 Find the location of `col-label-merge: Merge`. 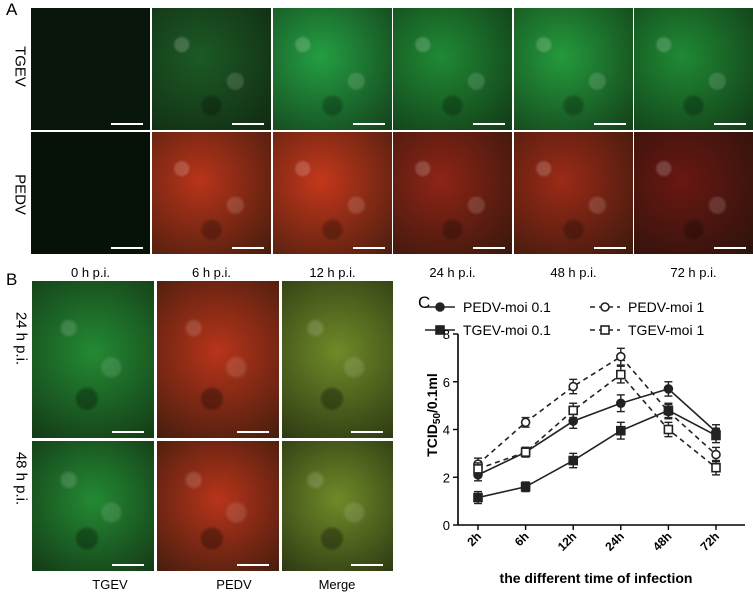

col-label-merge: Merge is located at coordinates (337, 584).